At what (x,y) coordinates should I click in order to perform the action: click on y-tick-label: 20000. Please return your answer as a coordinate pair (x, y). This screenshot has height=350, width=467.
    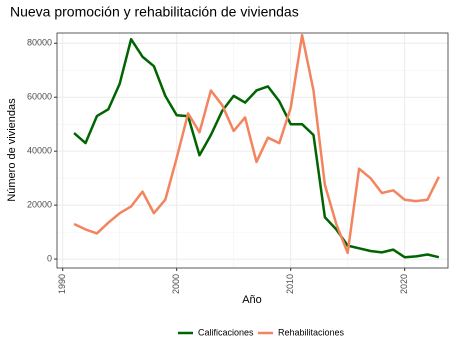
    Looking at the image, I should click on (39, 205).